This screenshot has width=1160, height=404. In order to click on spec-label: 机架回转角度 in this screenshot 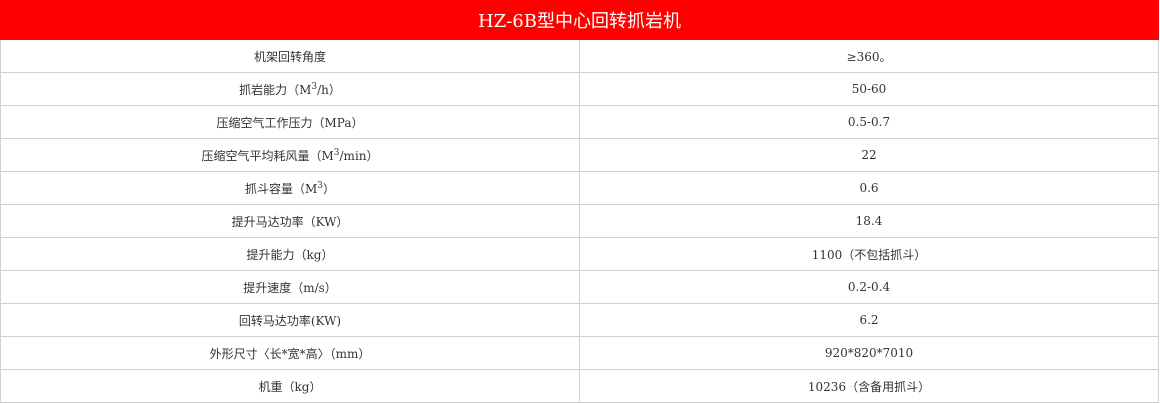, I will do `click(290, 56)`.